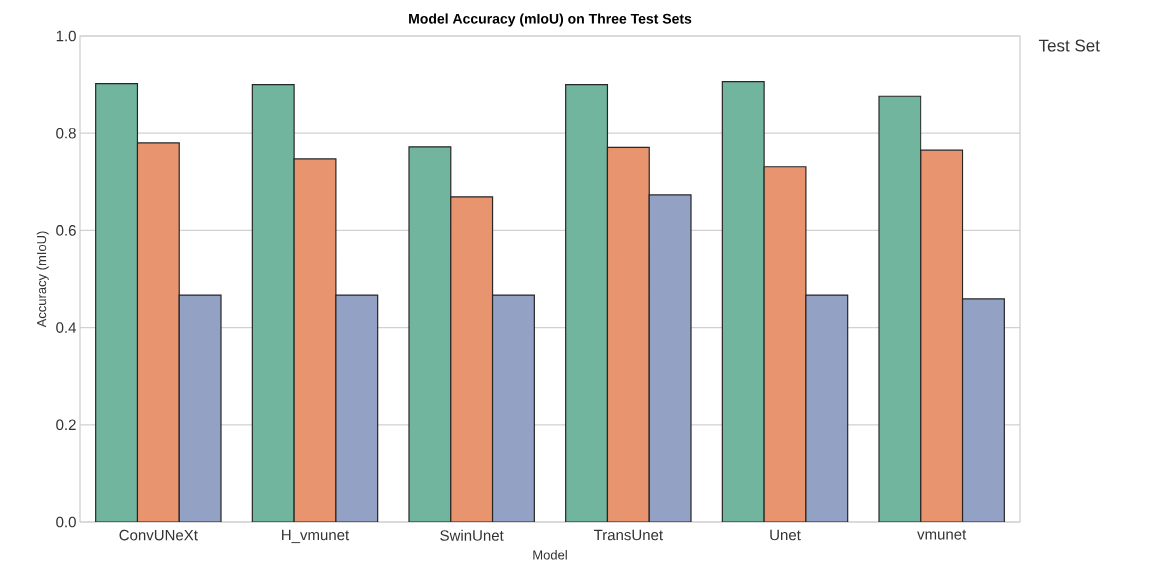  I want to click on x-tick-label: vmunet, so click(942, 534).